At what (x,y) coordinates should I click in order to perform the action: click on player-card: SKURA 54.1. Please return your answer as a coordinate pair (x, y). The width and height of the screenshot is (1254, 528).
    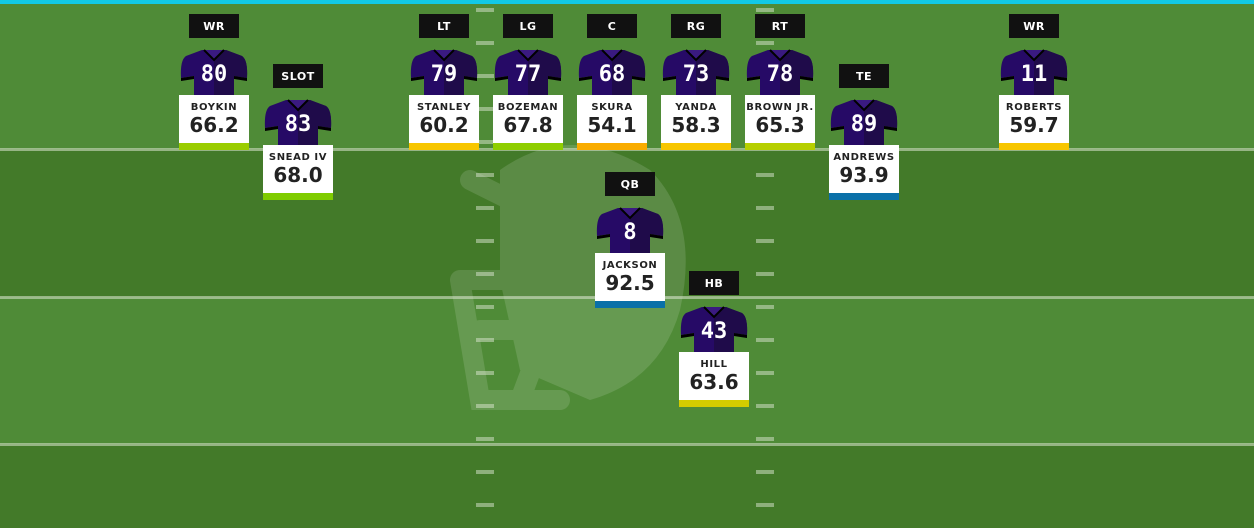
    Looking at the image, I should click on (612, 122).